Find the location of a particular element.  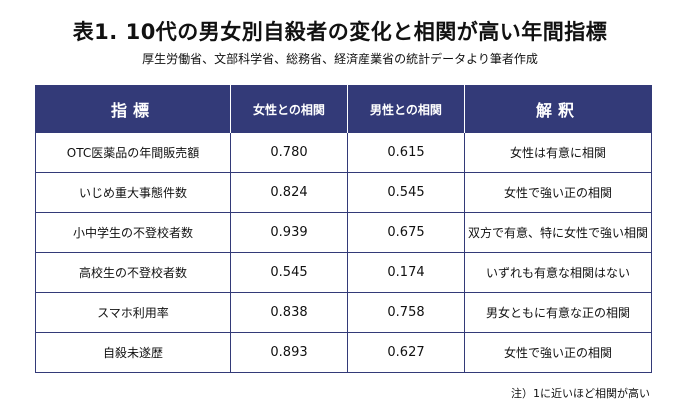

table-row: OTC医薬品の年間販売額 0.780 0.615 女性は有意に相関 is located at coordinates (343, 152).